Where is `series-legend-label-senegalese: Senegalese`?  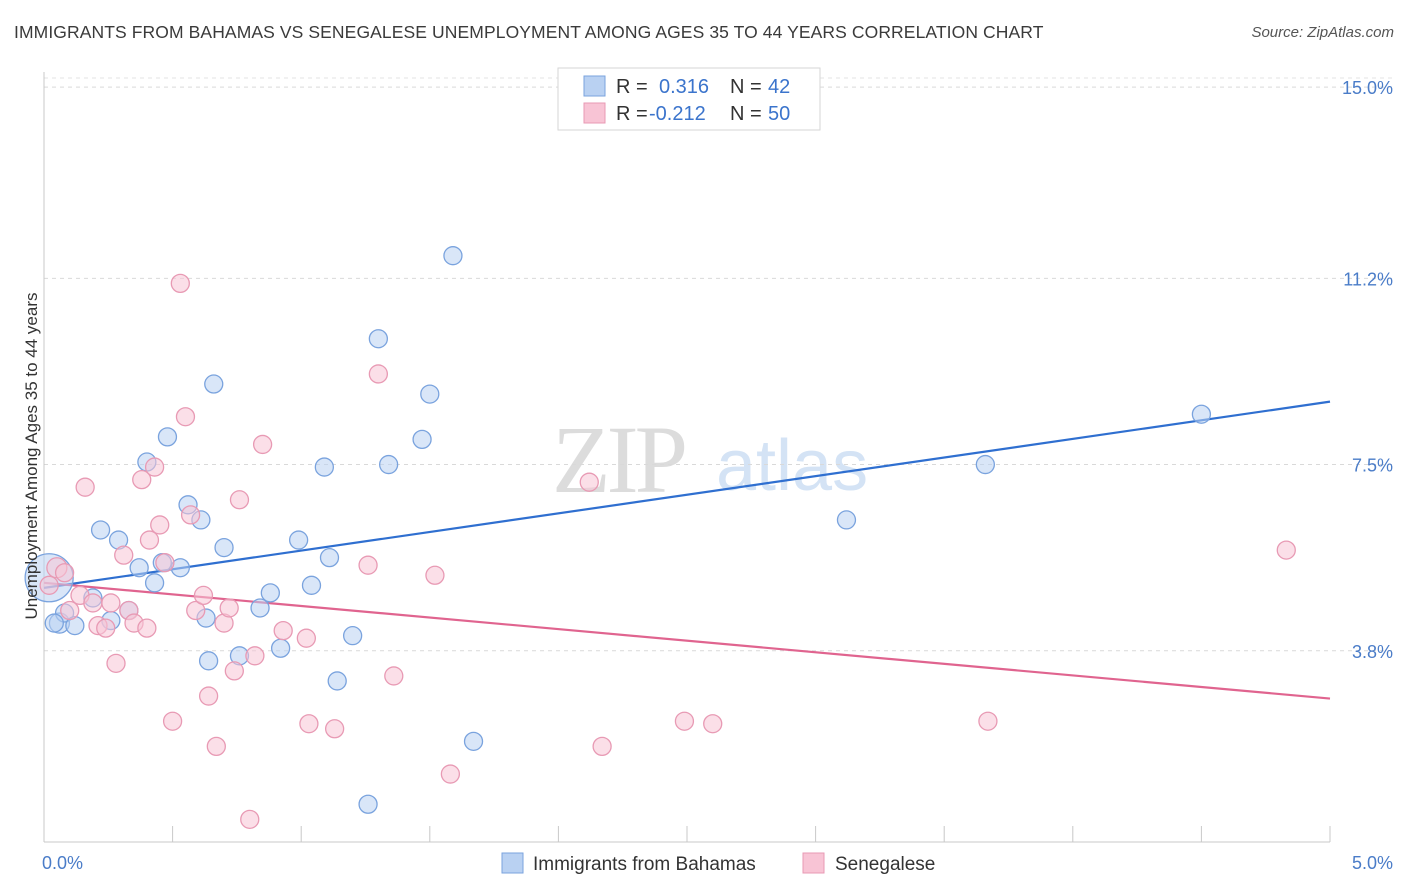
series-legend-label-senegalese: Senegalese is located at coordinates (885, 864).